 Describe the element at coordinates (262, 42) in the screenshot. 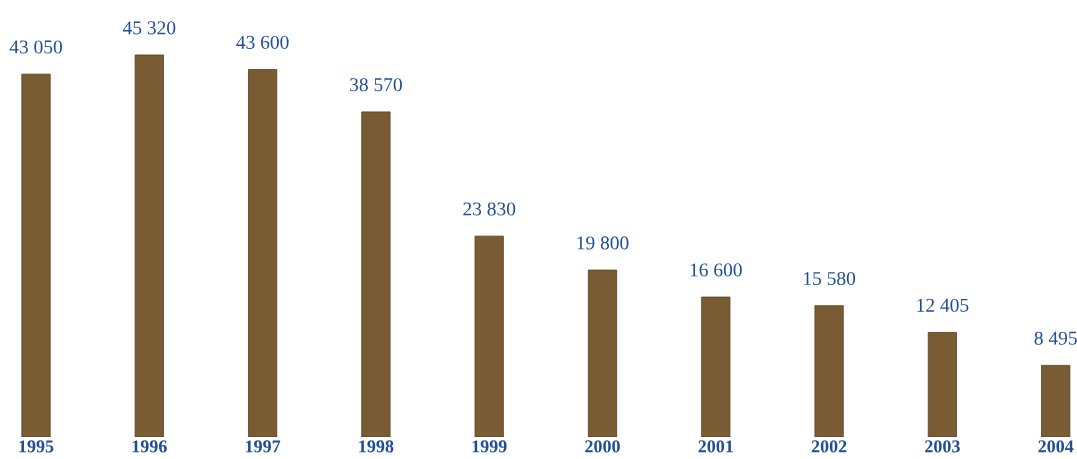

I see `data-label: 43 600` at that location.